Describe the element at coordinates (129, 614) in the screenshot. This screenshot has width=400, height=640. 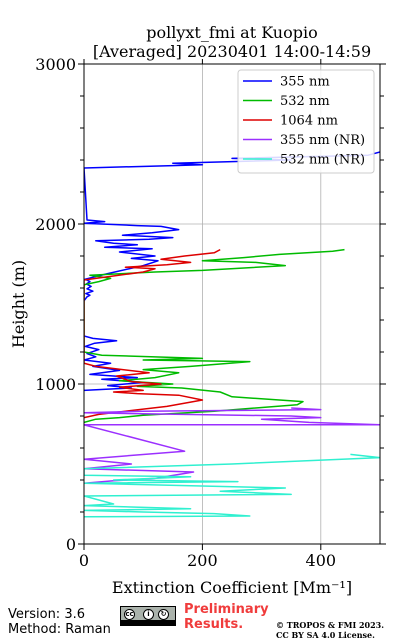
I see `cc-icon: cc` at that location.